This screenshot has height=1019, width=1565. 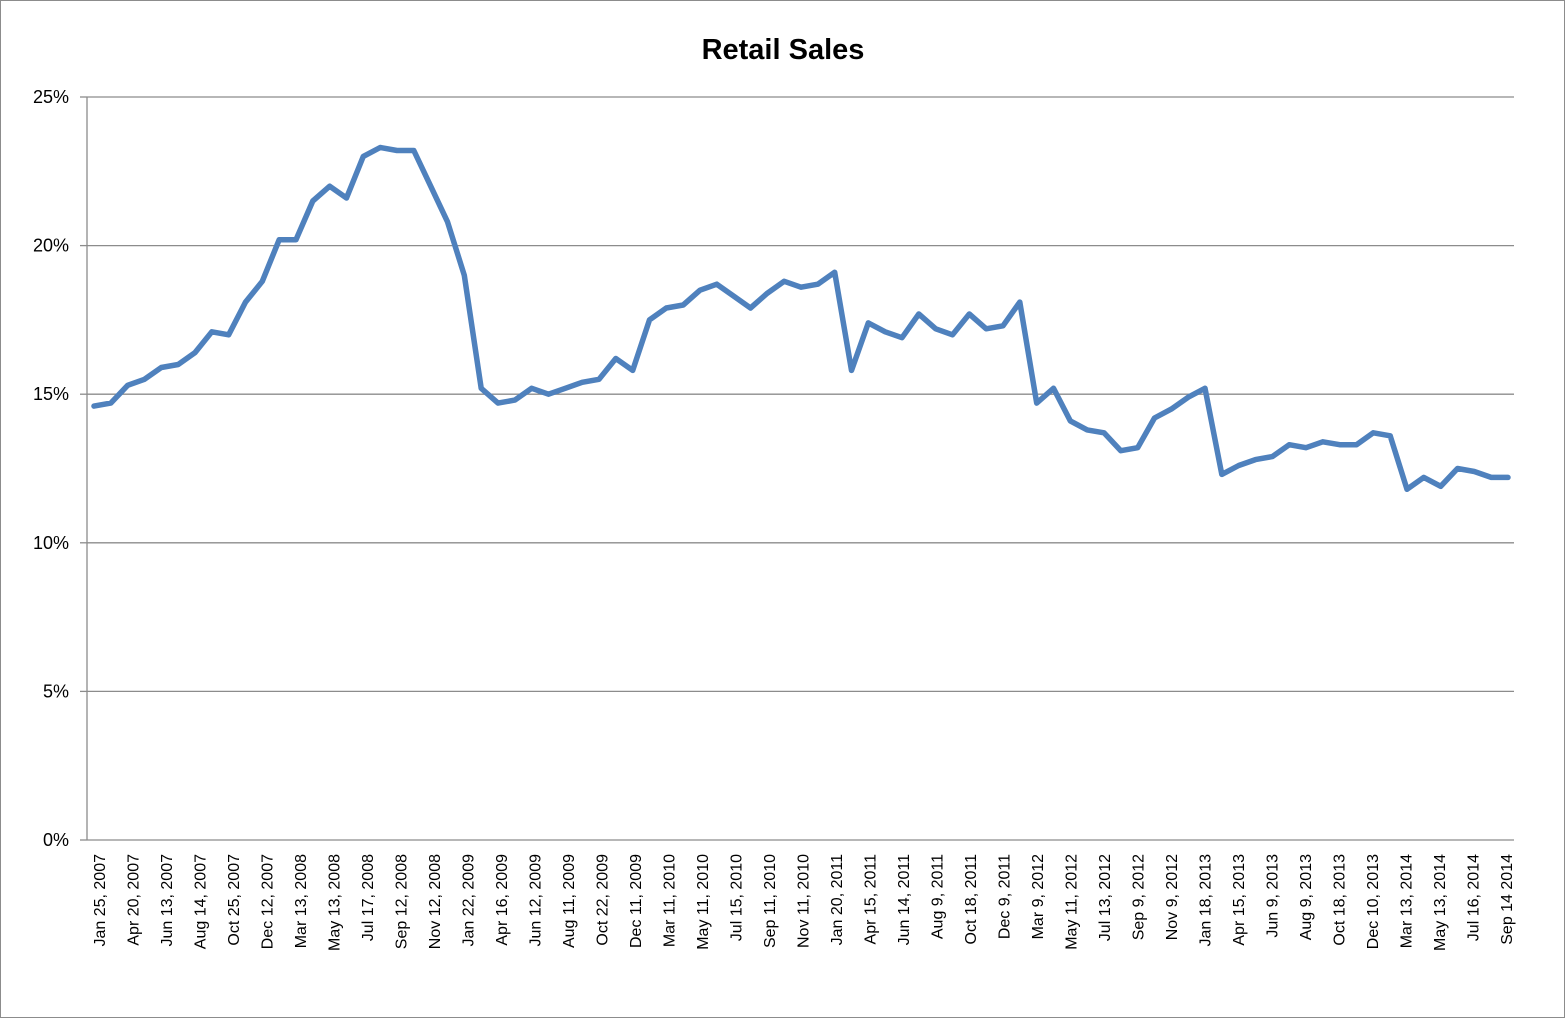 I want to click on x-tick-label: May 11, 2010, so click(x=703, y=902).